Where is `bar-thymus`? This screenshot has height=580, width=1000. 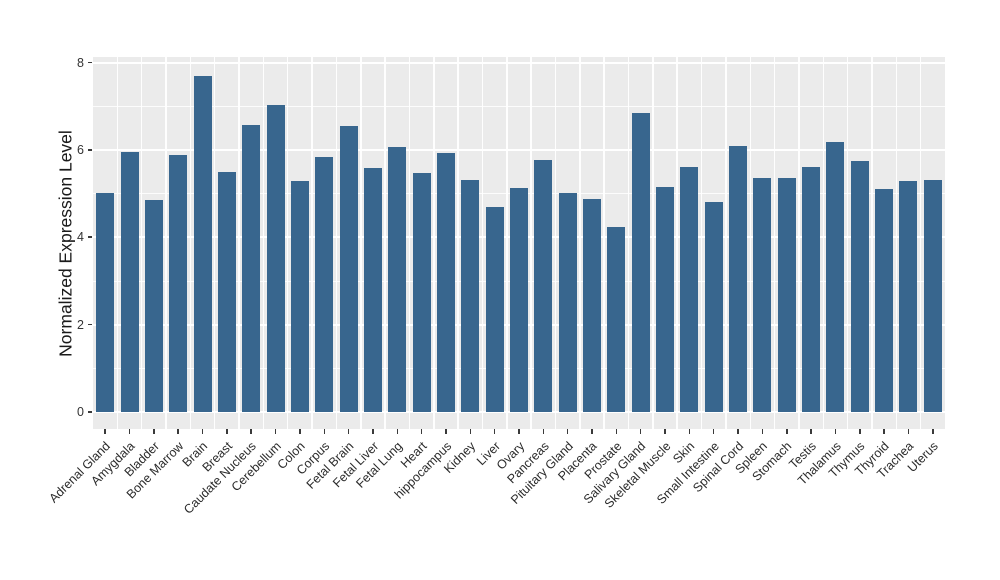
bar-thymus is located at coordinates (859, 286).